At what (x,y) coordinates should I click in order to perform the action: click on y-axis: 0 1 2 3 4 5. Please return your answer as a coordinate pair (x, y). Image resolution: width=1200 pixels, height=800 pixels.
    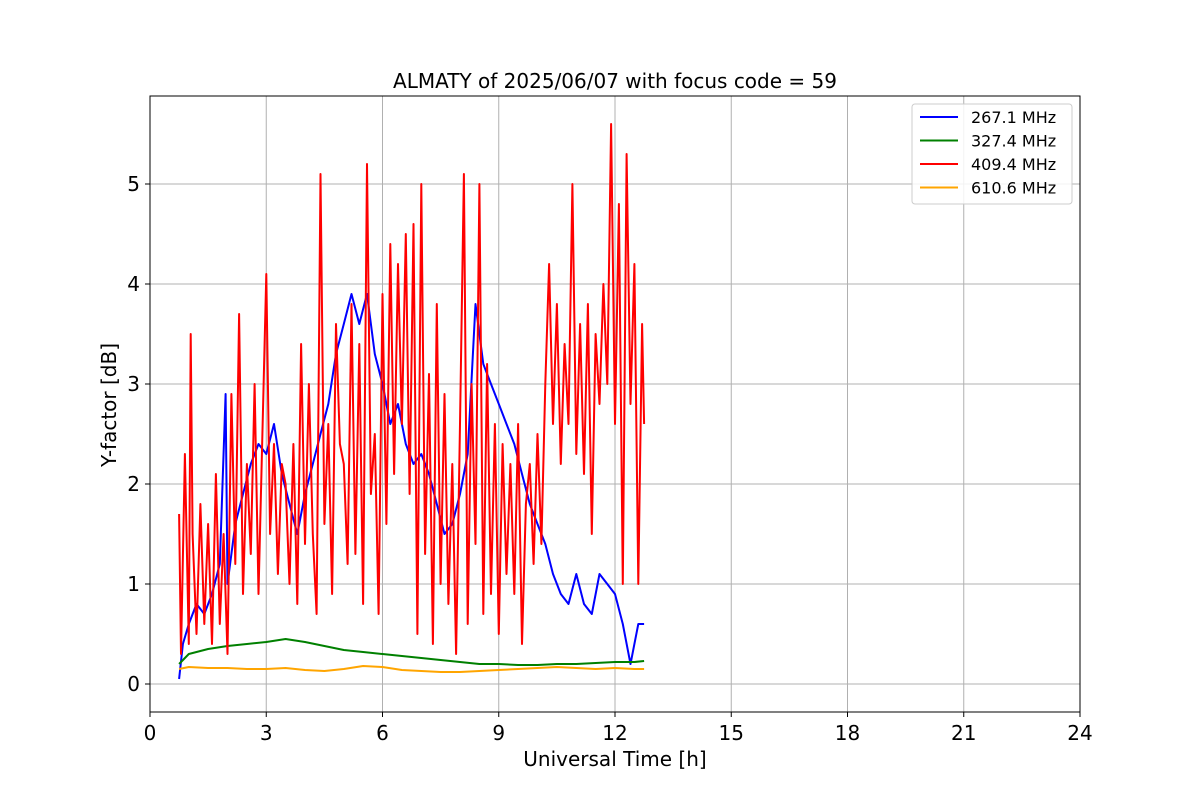
    Looking at the image, I should click on (138, 434).